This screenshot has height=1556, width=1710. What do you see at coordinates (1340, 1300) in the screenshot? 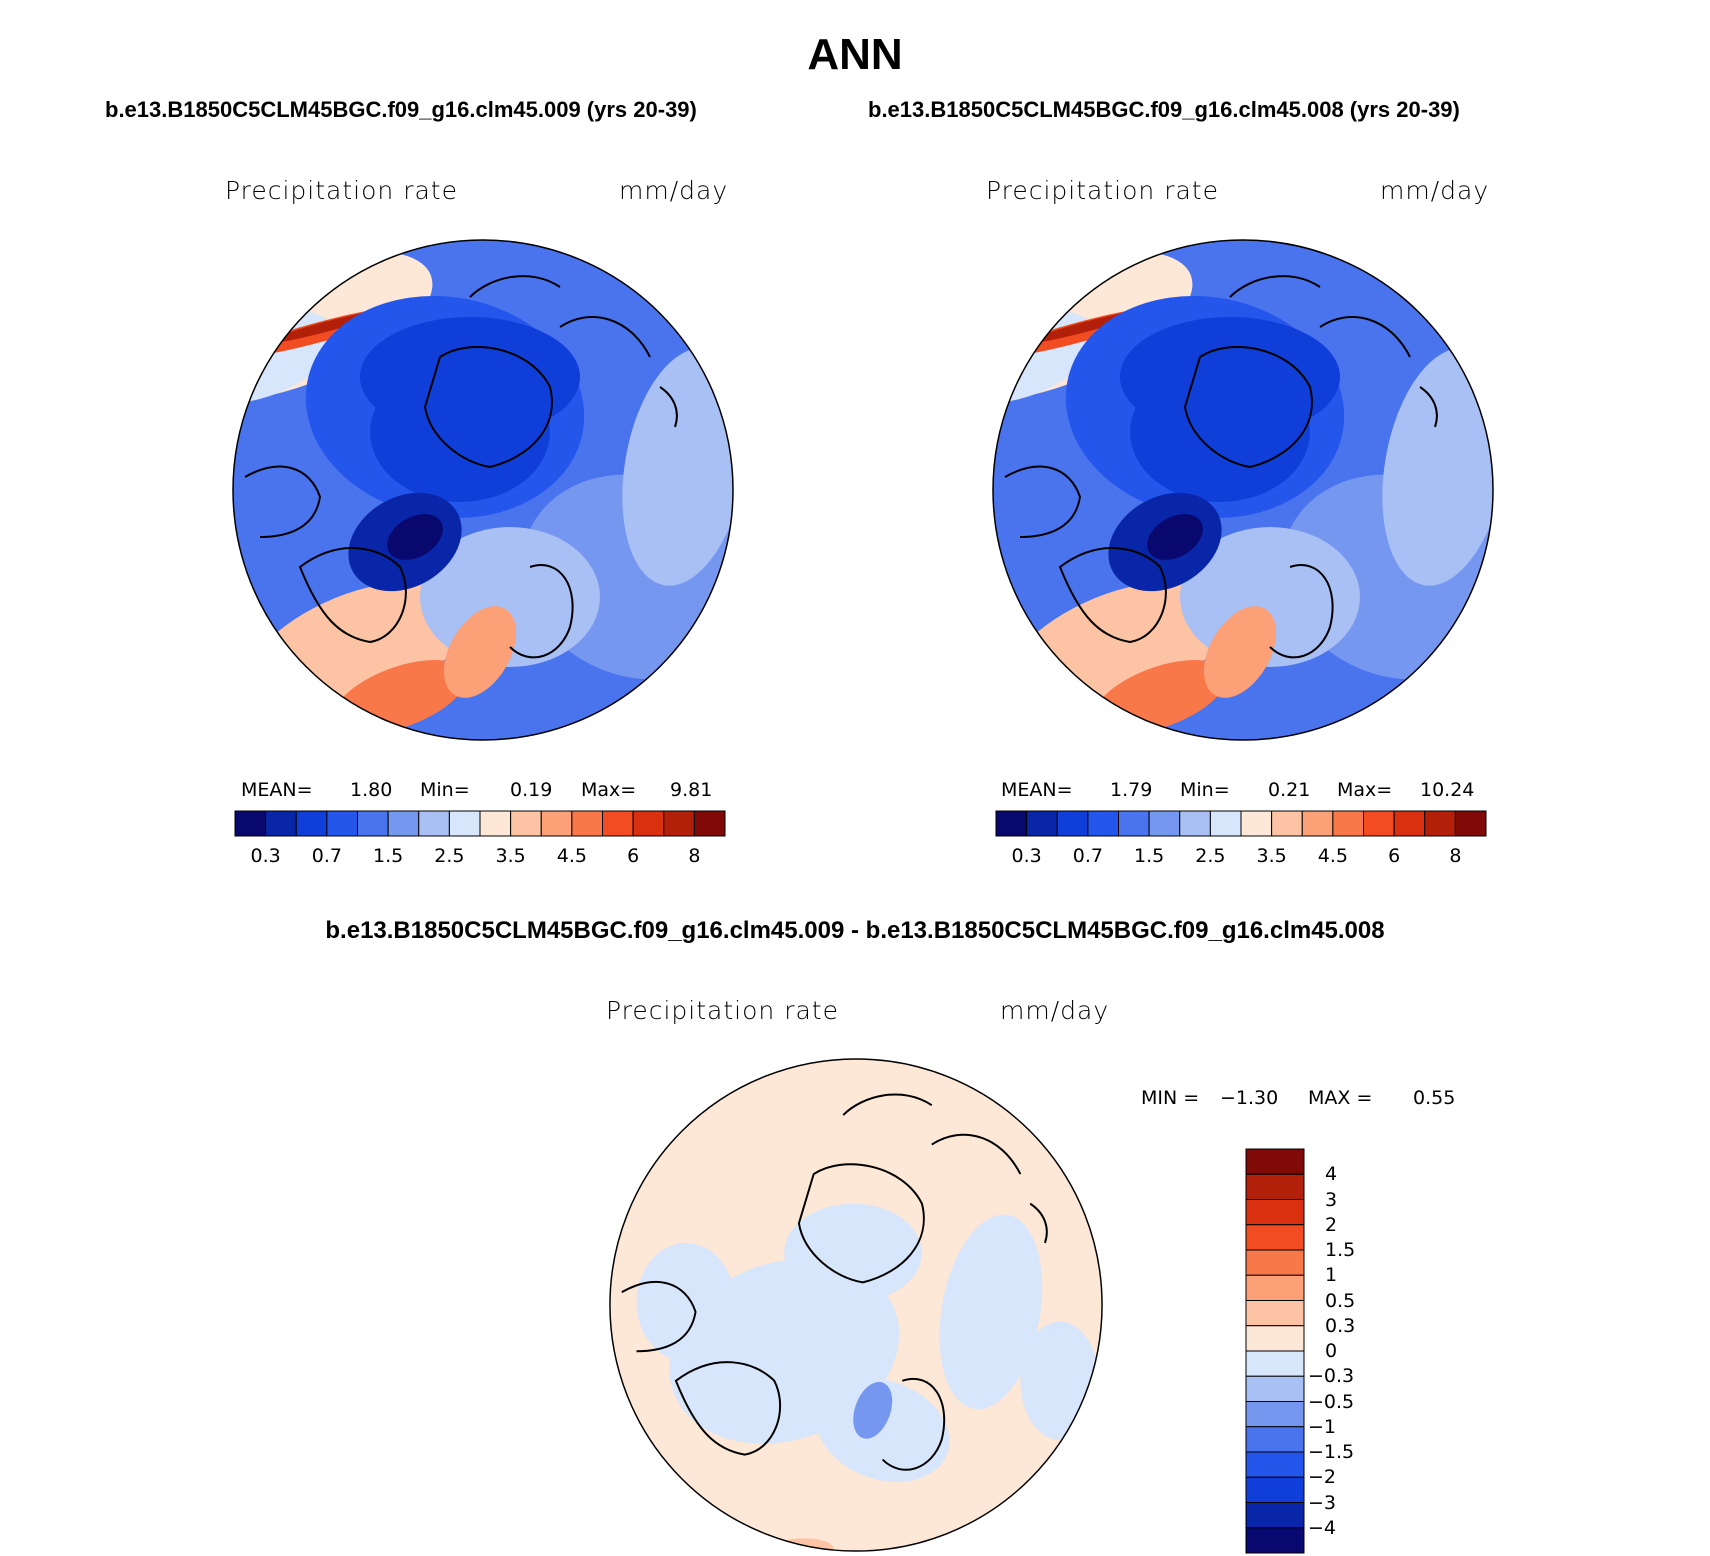
I see `colorbar-tick-label: 0.5` at bounding box center [1340, 1300].